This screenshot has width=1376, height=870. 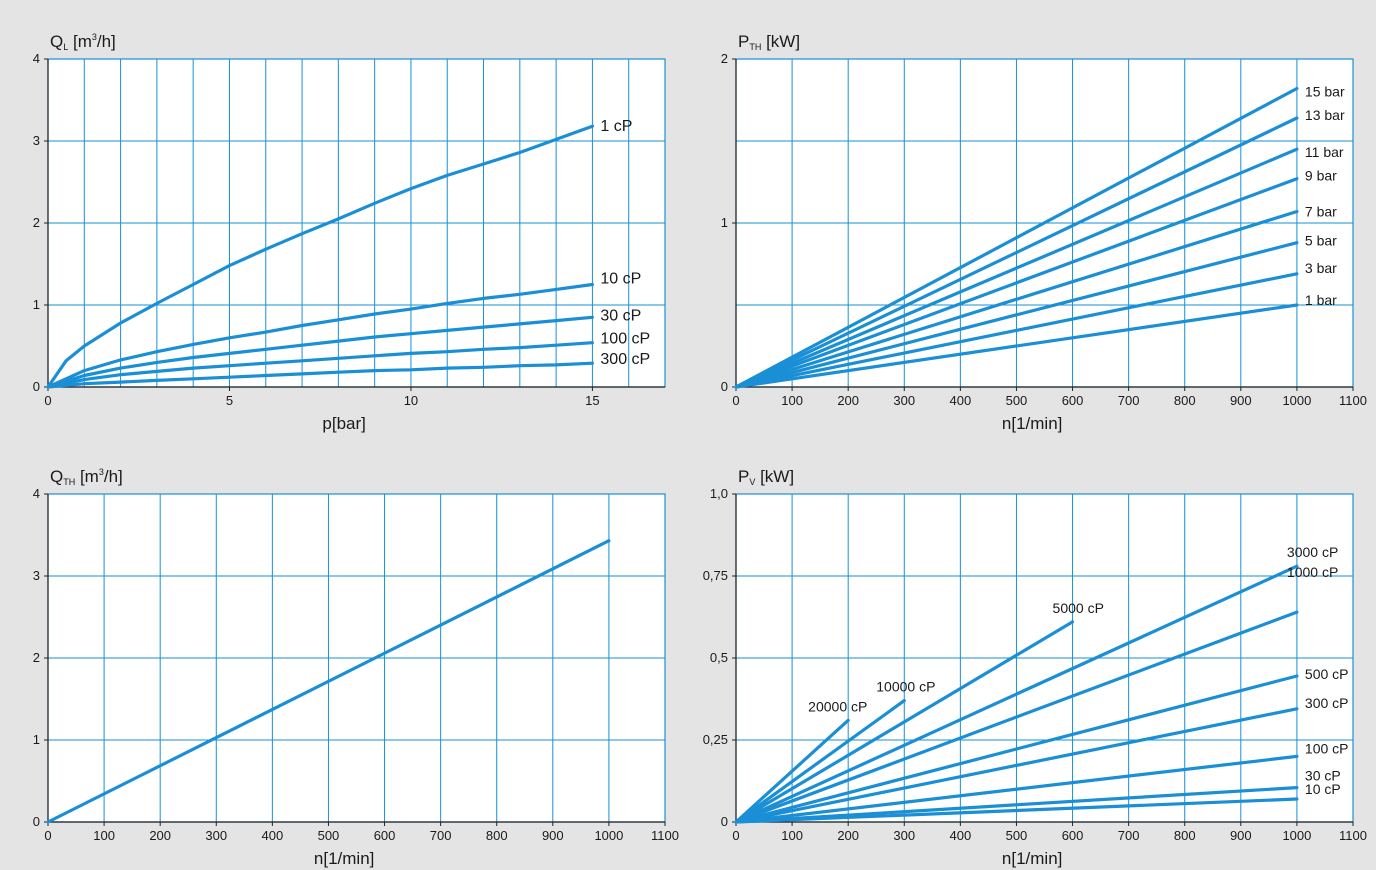 What do you see at coordinates (1321, 268) in the screenshot?
I see `series-label-3-bar: 3 bar` at bounding box center [1321, 268].